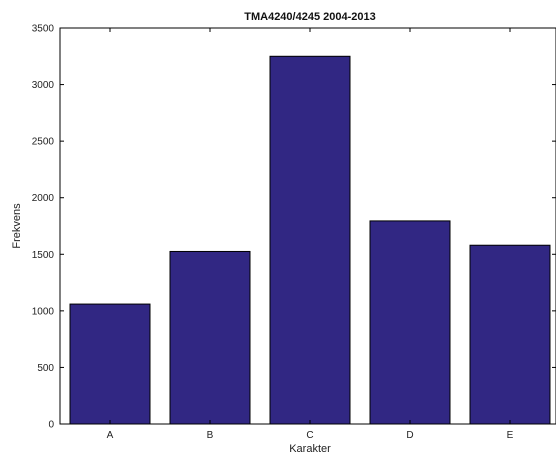 Image resolution: width=556 pixels, height=458 pixels. What do you see at coordinates (51, 425) in the screenshot?
I see `y-tick-label: 0` at bounding box center [51, 425].